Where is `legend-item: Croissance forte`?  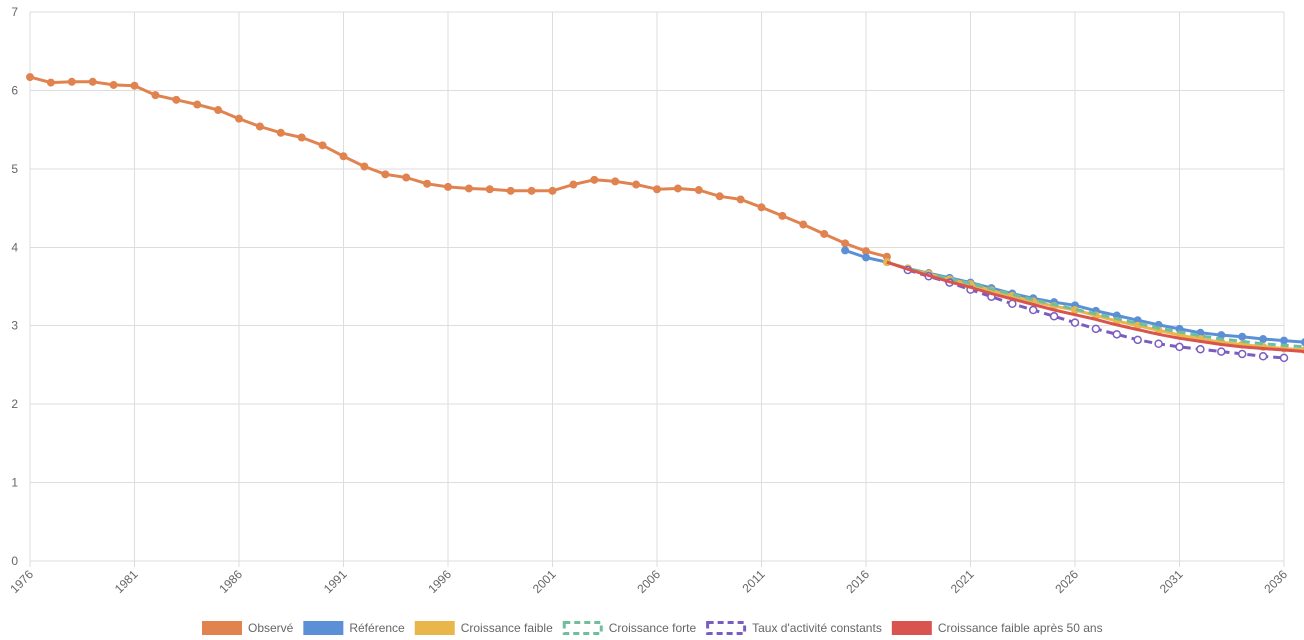 legend-item: Croissance forte is located at coordinates (629, 628).